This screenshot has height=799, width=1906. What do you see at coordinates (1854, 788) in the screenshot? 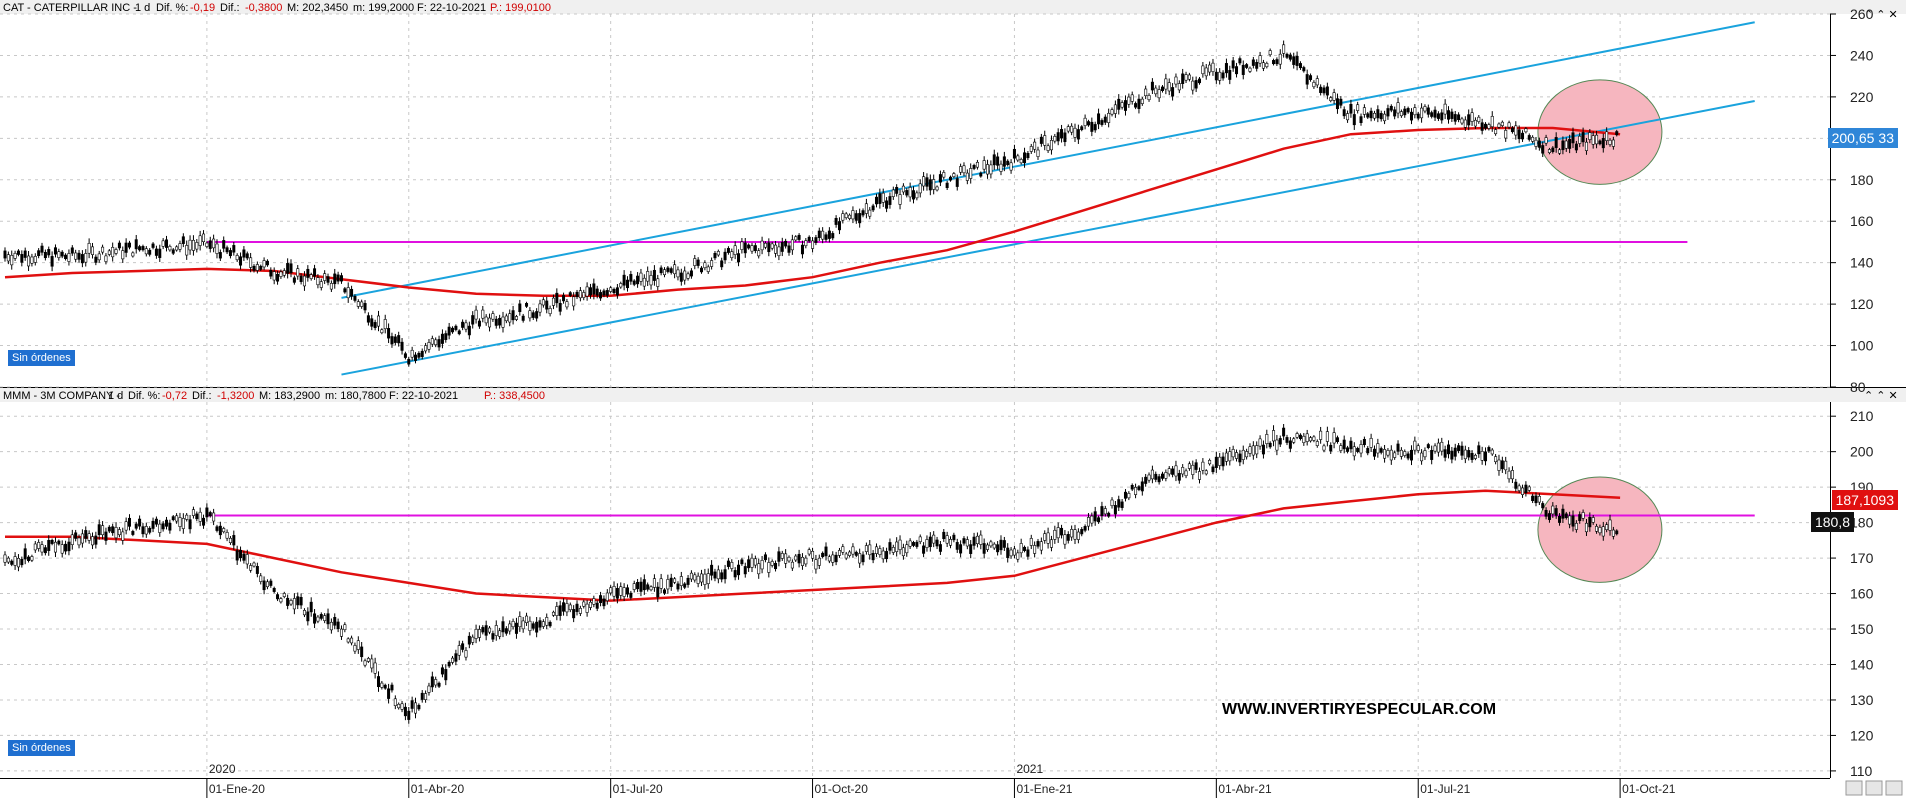
I see `scroll-left-button` at bounding box center [1854, 788].